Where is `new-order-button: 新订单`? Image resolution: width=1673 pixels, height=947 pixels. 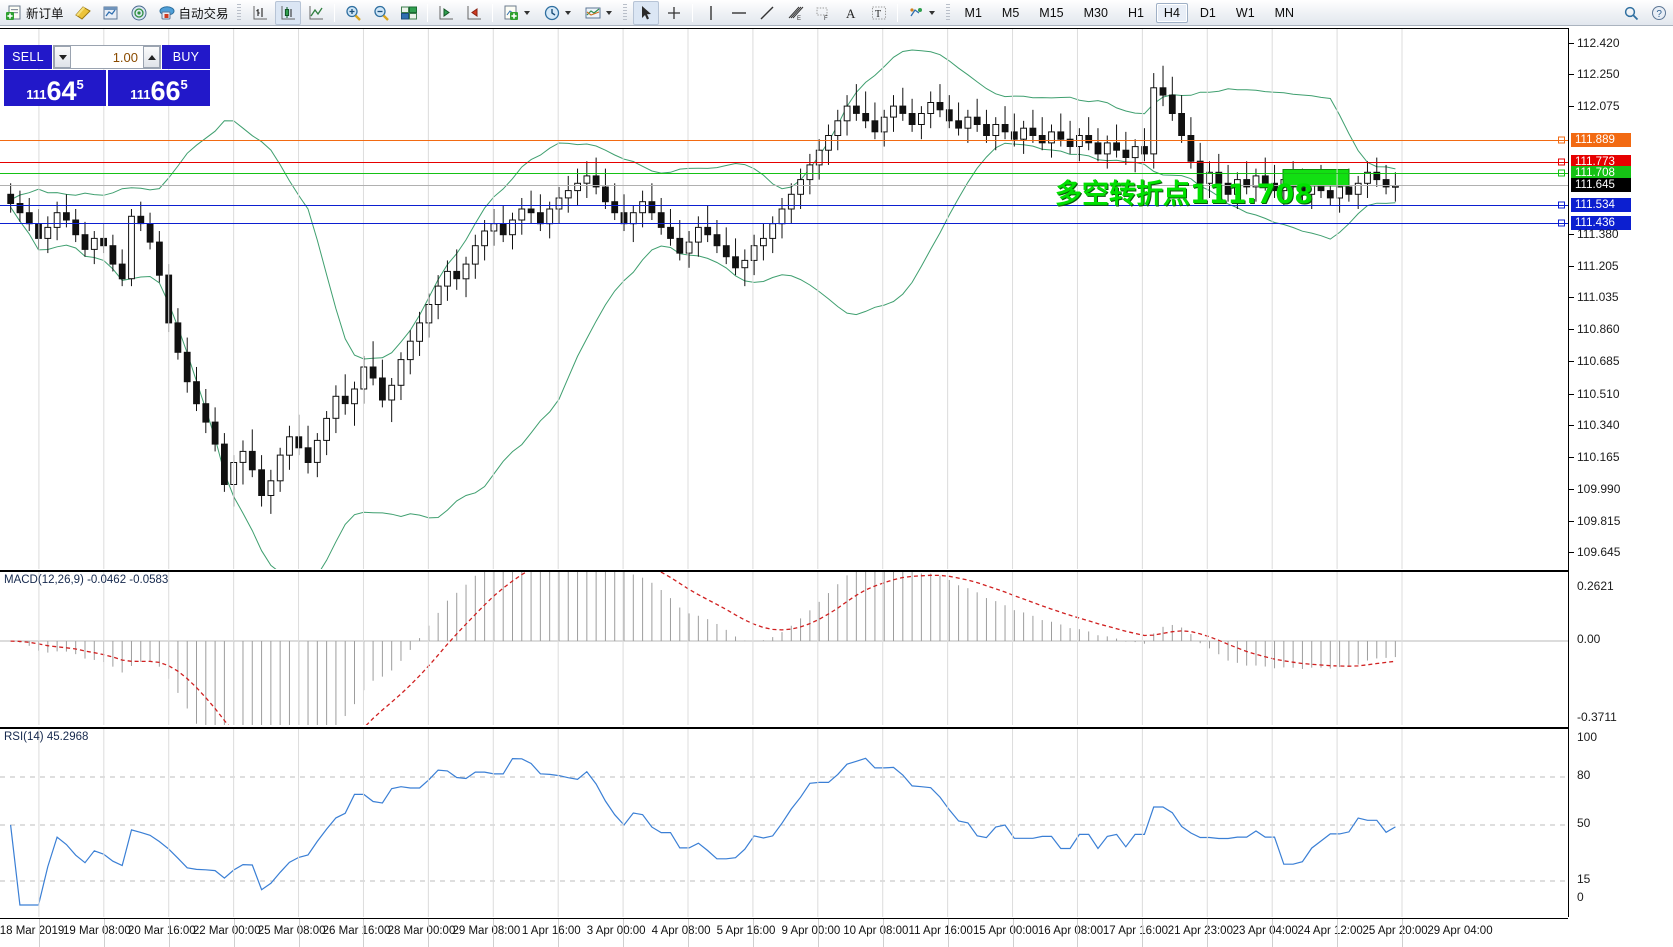
new-order-button: 新订单 is located at coordinates (34, 13).